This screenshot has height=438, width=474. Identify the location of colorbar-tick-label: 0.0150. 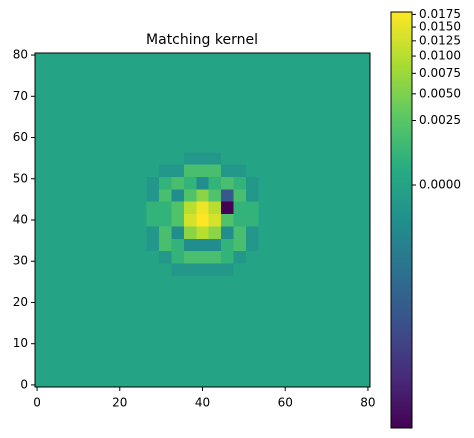
(440, 27).